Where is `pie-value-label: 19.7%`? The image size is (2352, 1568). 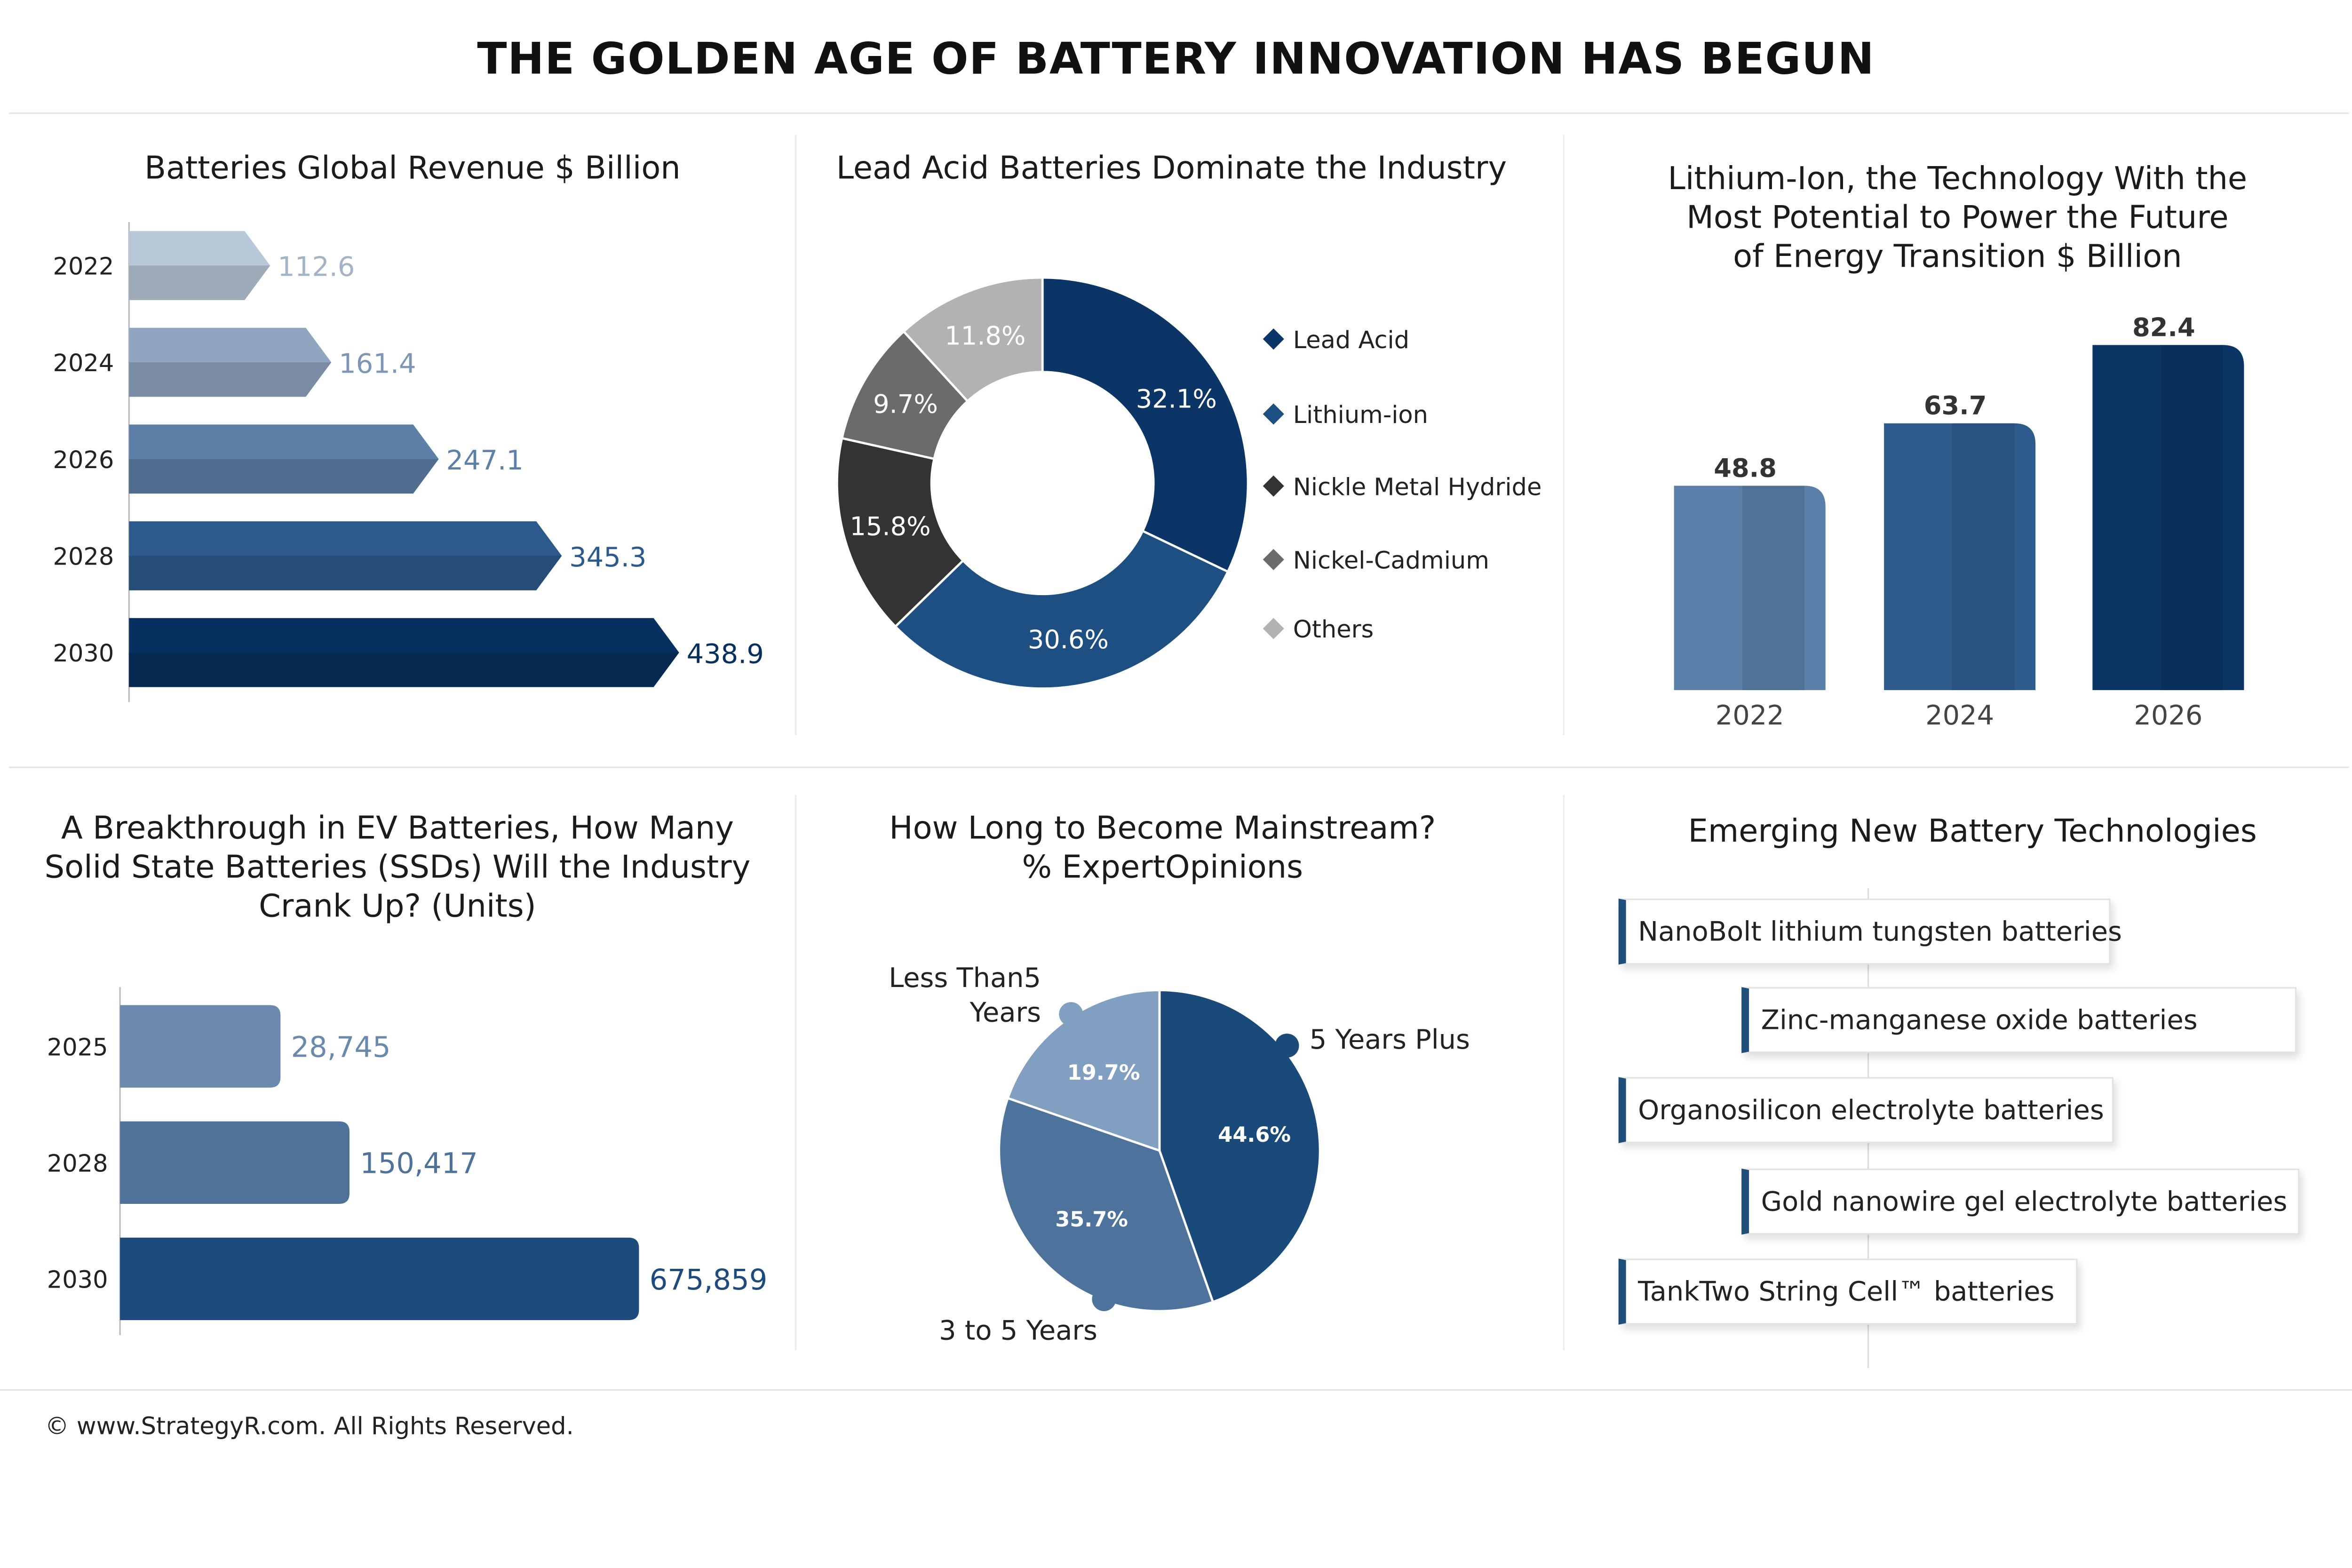 pie-value-label: 19.7% is located at coordinates (1103, 1072).